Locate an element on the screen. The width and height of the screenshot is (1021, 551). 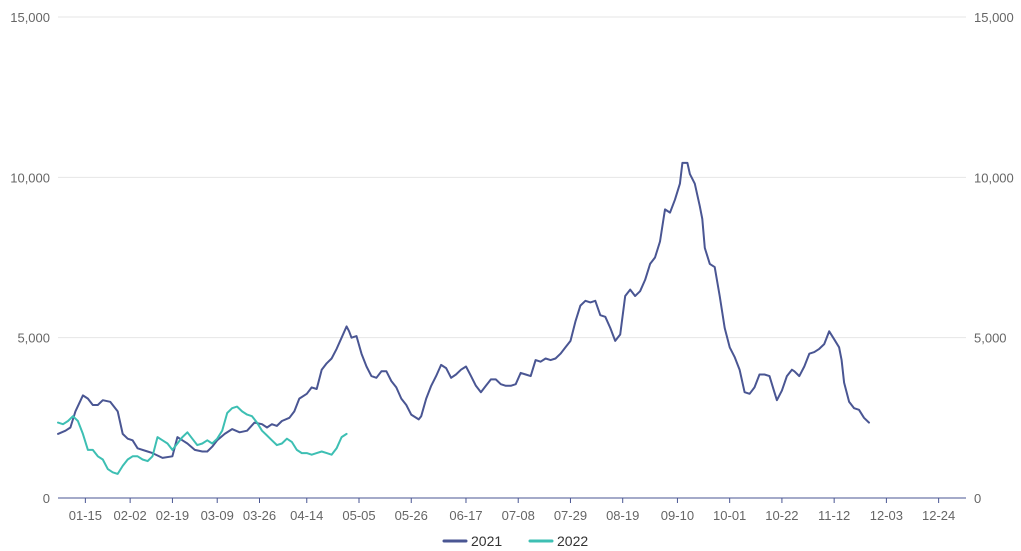
y-tick-label-left: 10,000 is located at coordinates (30, 177).